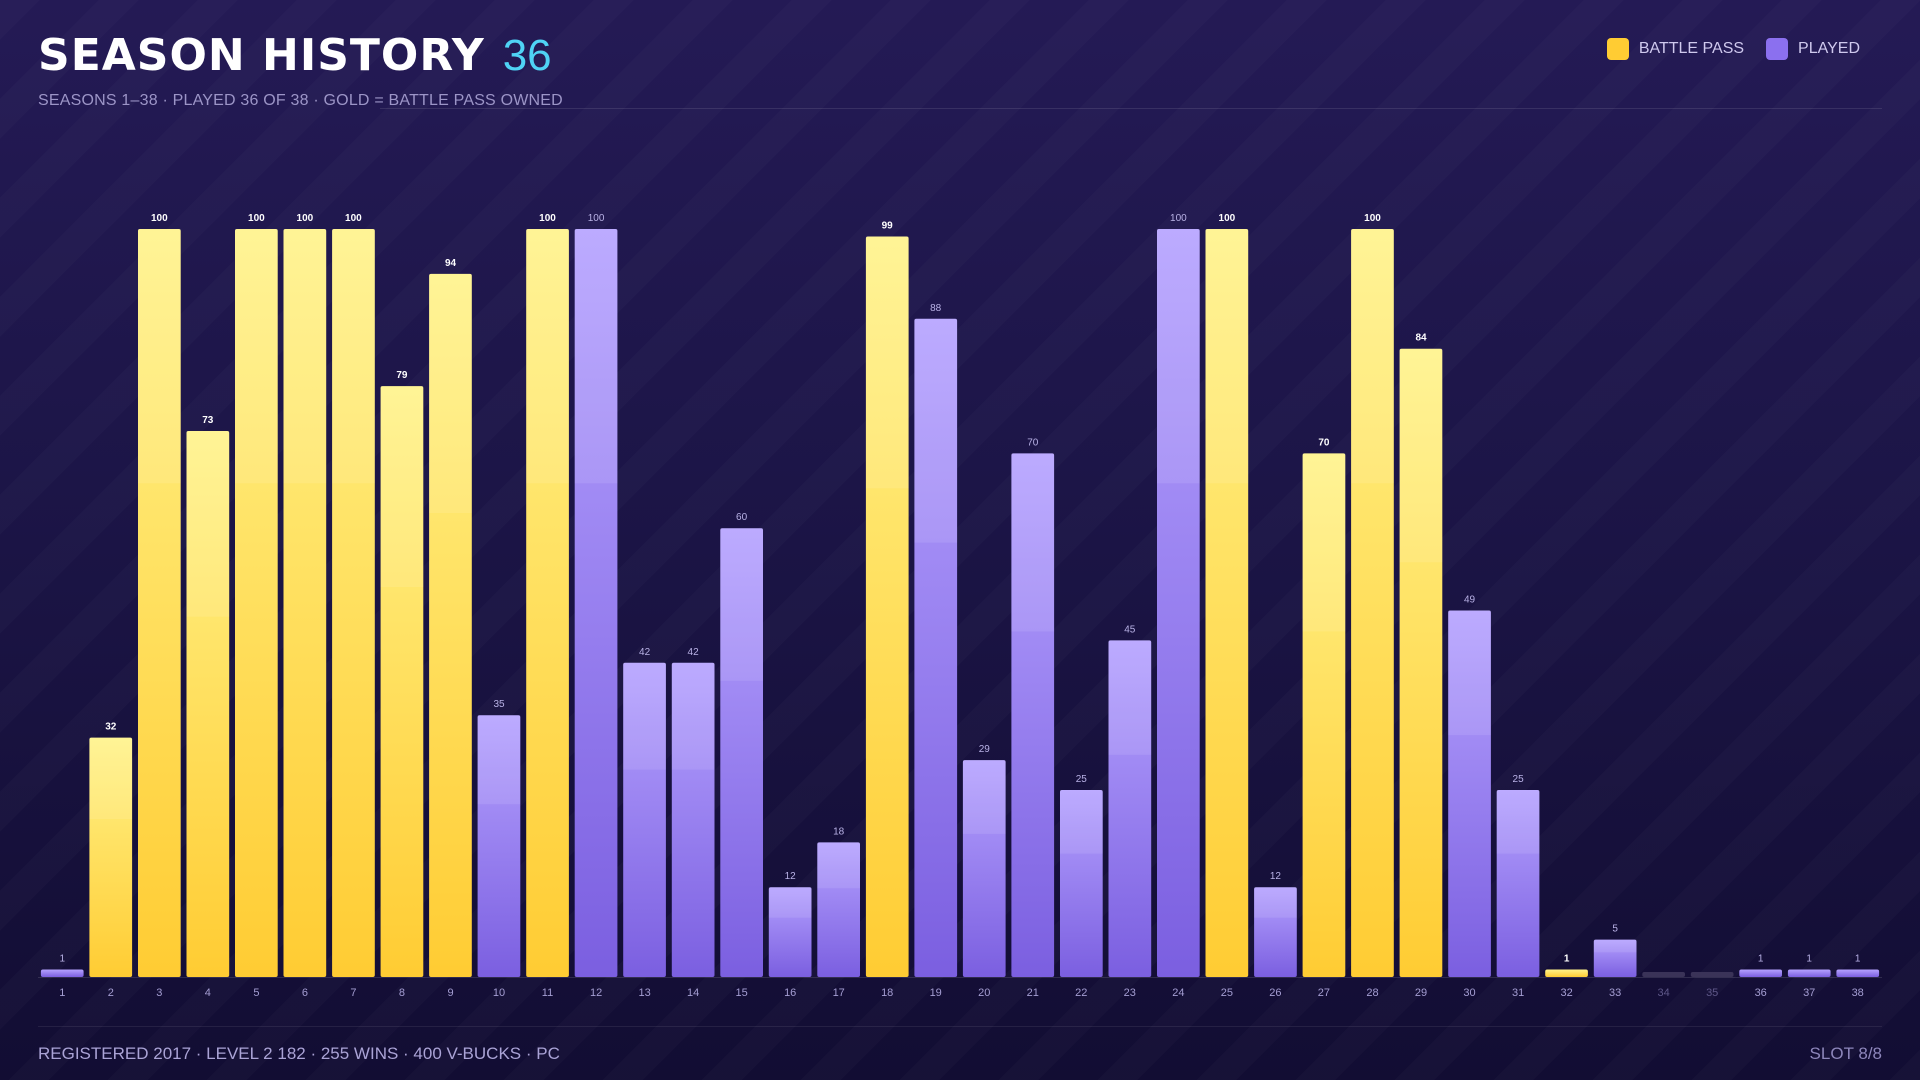 Image resolution: width=1920 pixels, height=1080 pixels. I want to click on value-label-season-22: 25, so click(1082, 779).